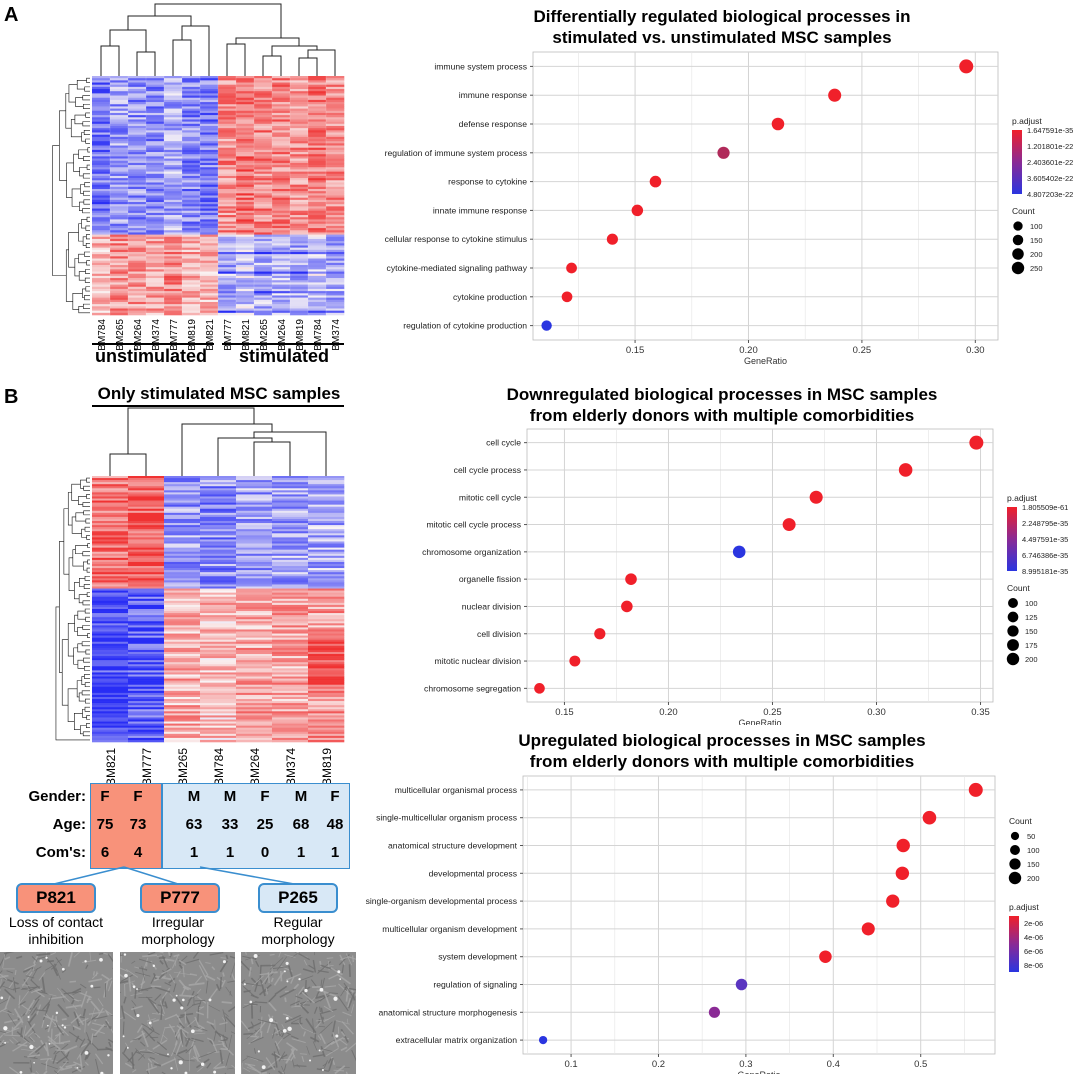 The image size is (1084, 1076). I want to click on size-legend-label: 100, so click(1031, 603).